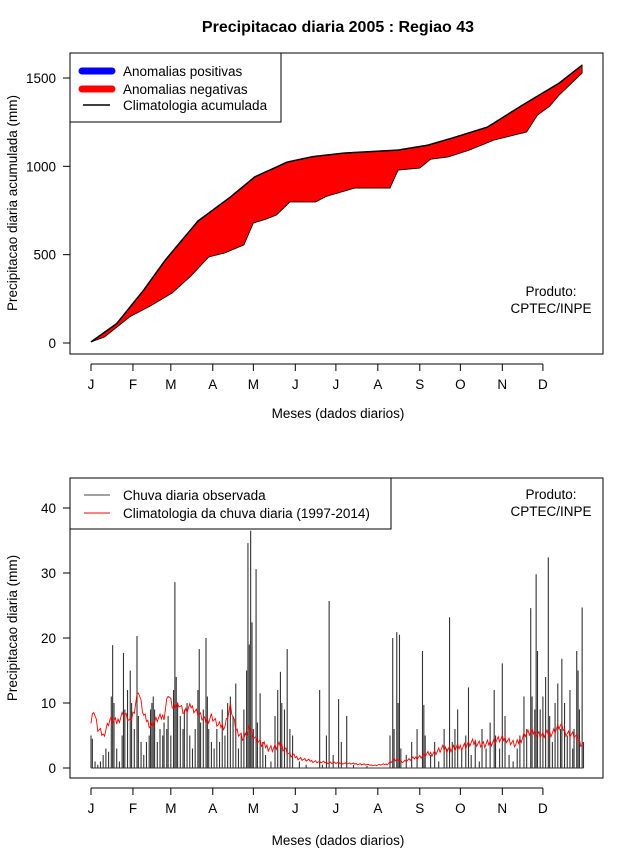 Image resolution: width=640 pixels, height=850 pixels. Describe the element at coordinates (195, 105) in the screenshot. I see `legend-label: Climatologia acumulada` at that location.